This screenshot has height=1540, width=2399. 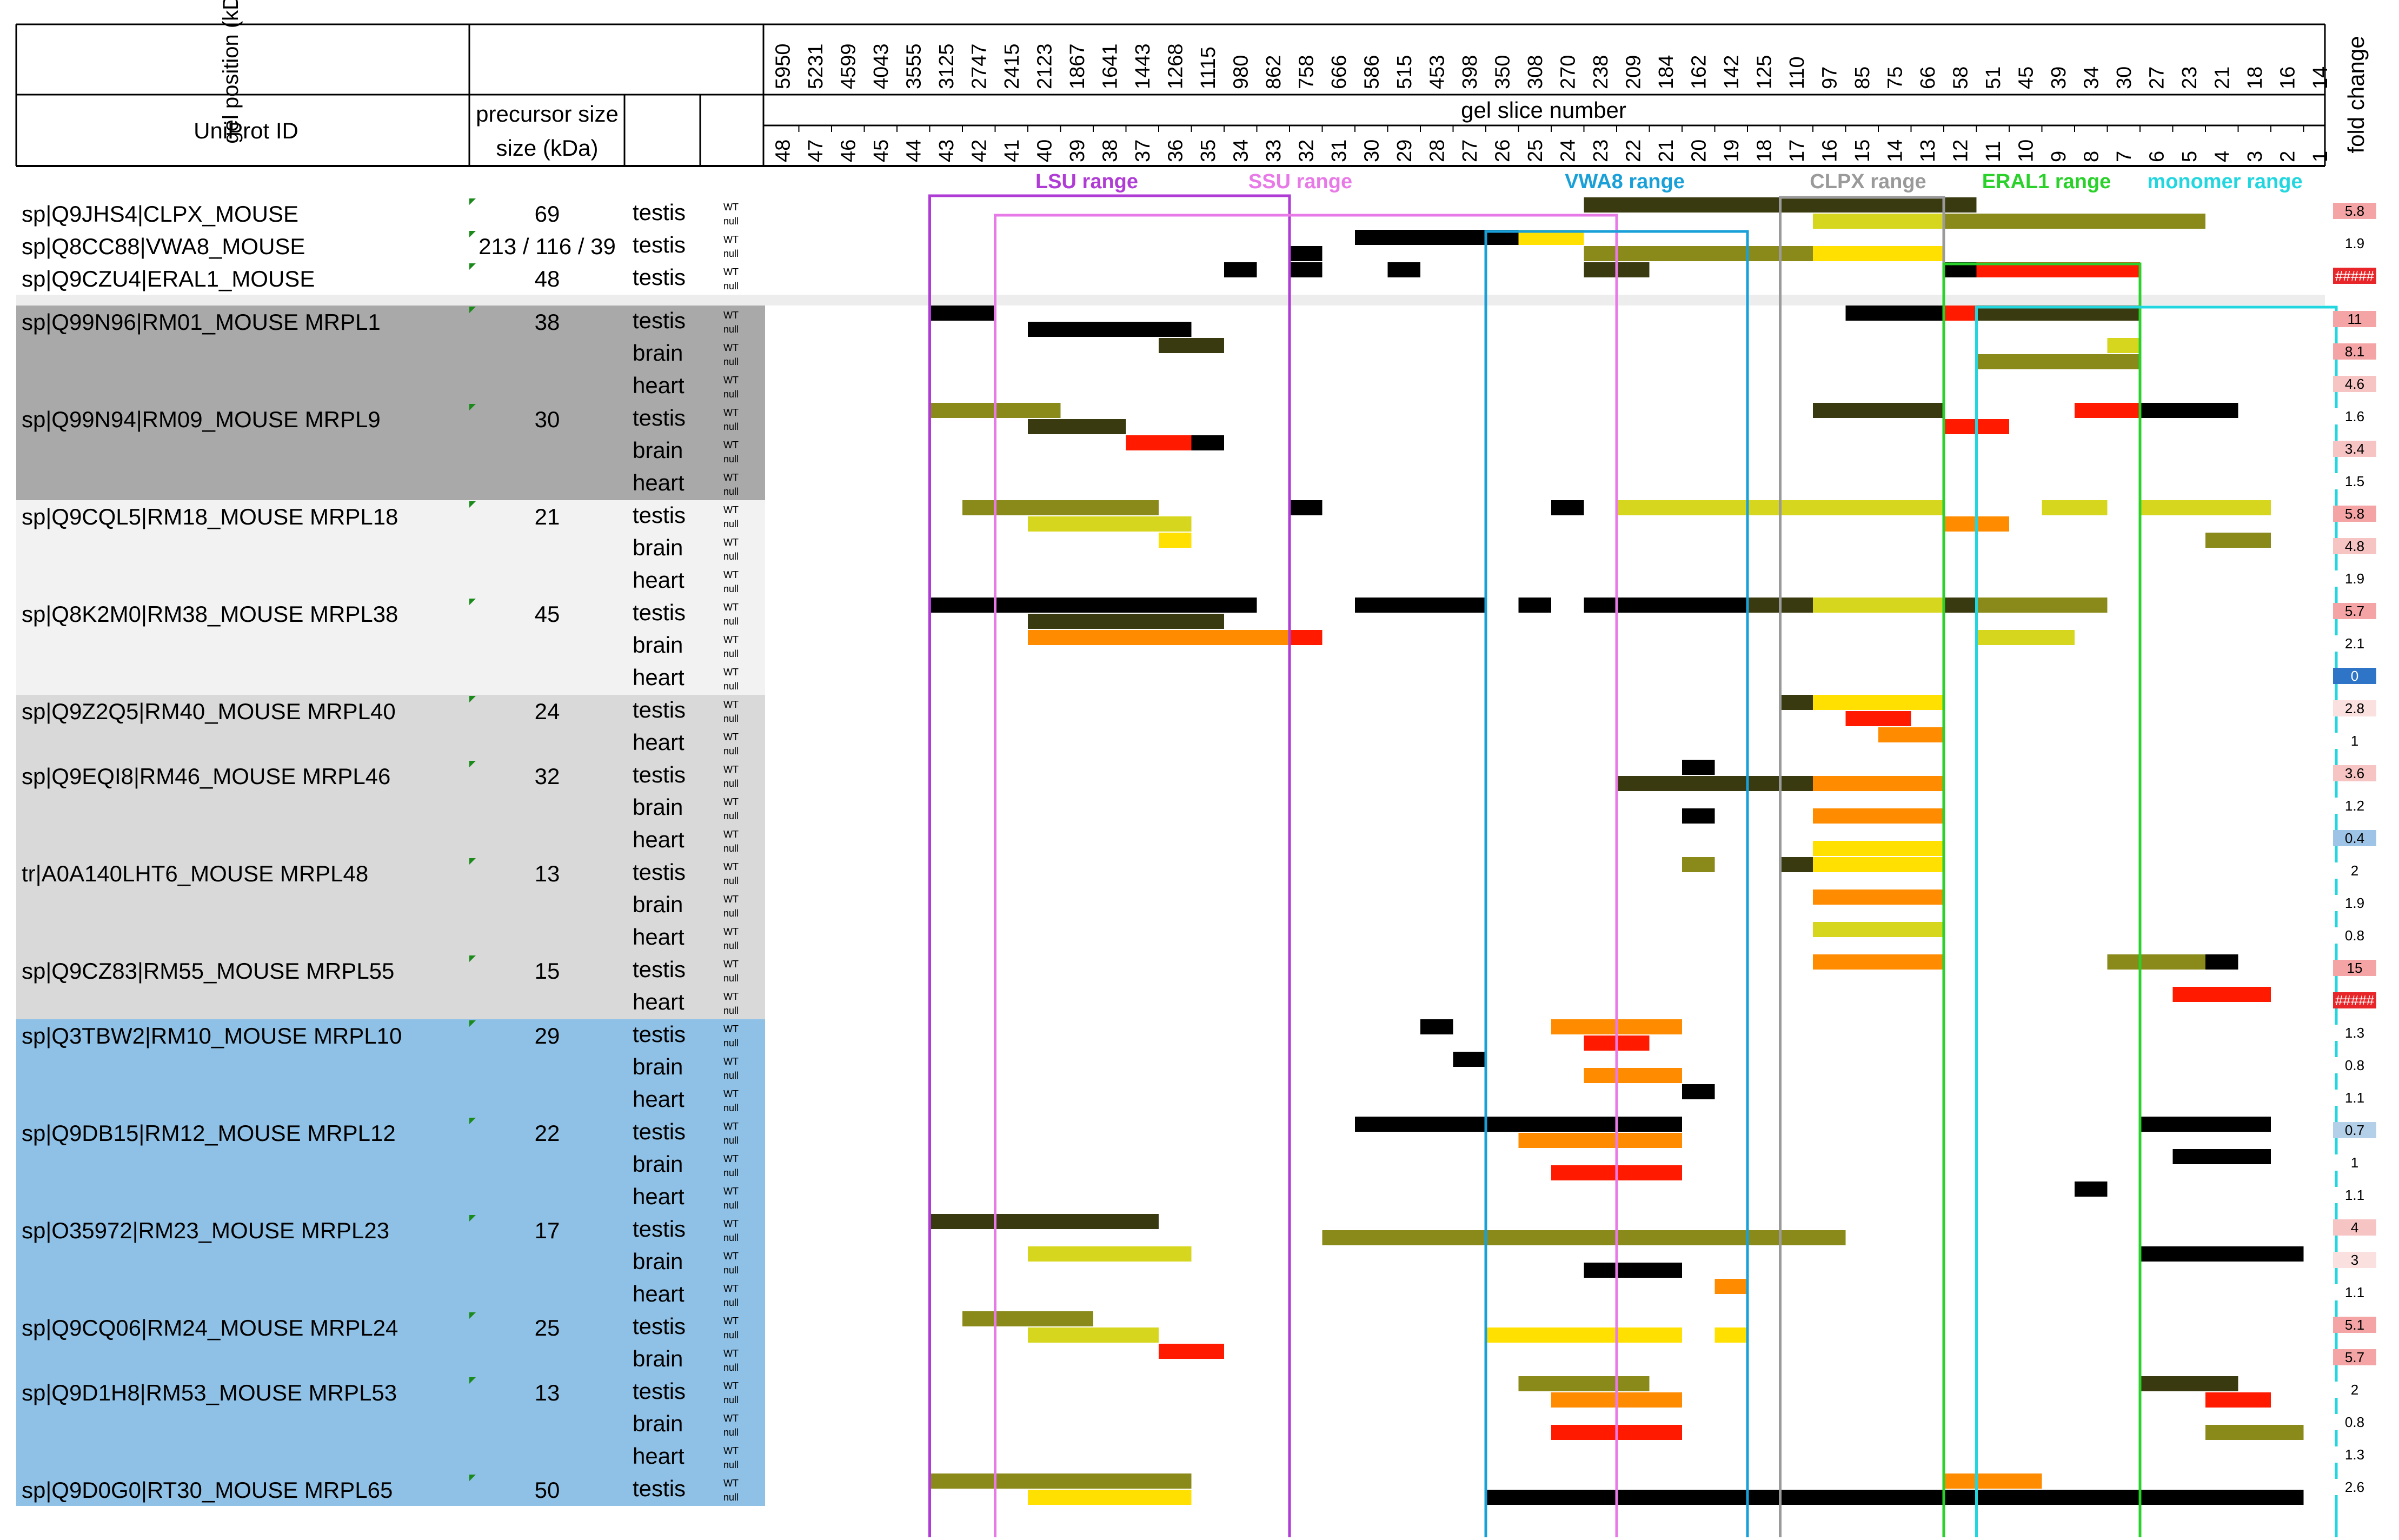 What do you see at coordinates (1143, 151) in the screenshot?
I see `slice-tick-label: 37` at bounding box center [1143, 151].